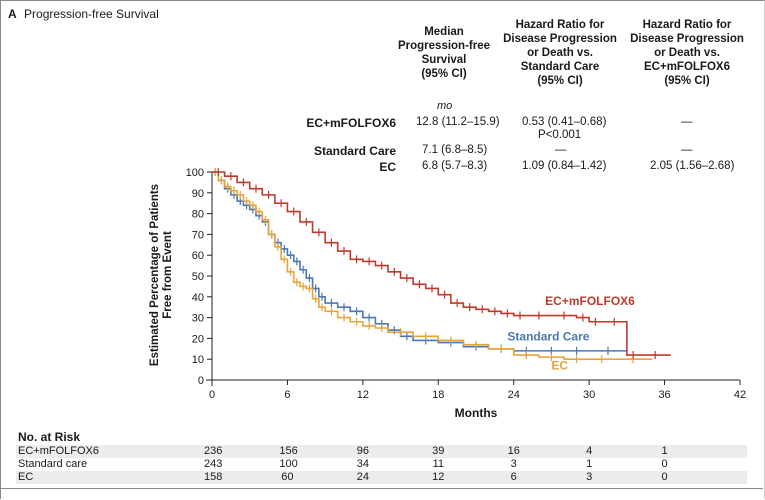 This screenshot has height=500, width=765. I want to click on risk-value: 60, so click(287, 477).